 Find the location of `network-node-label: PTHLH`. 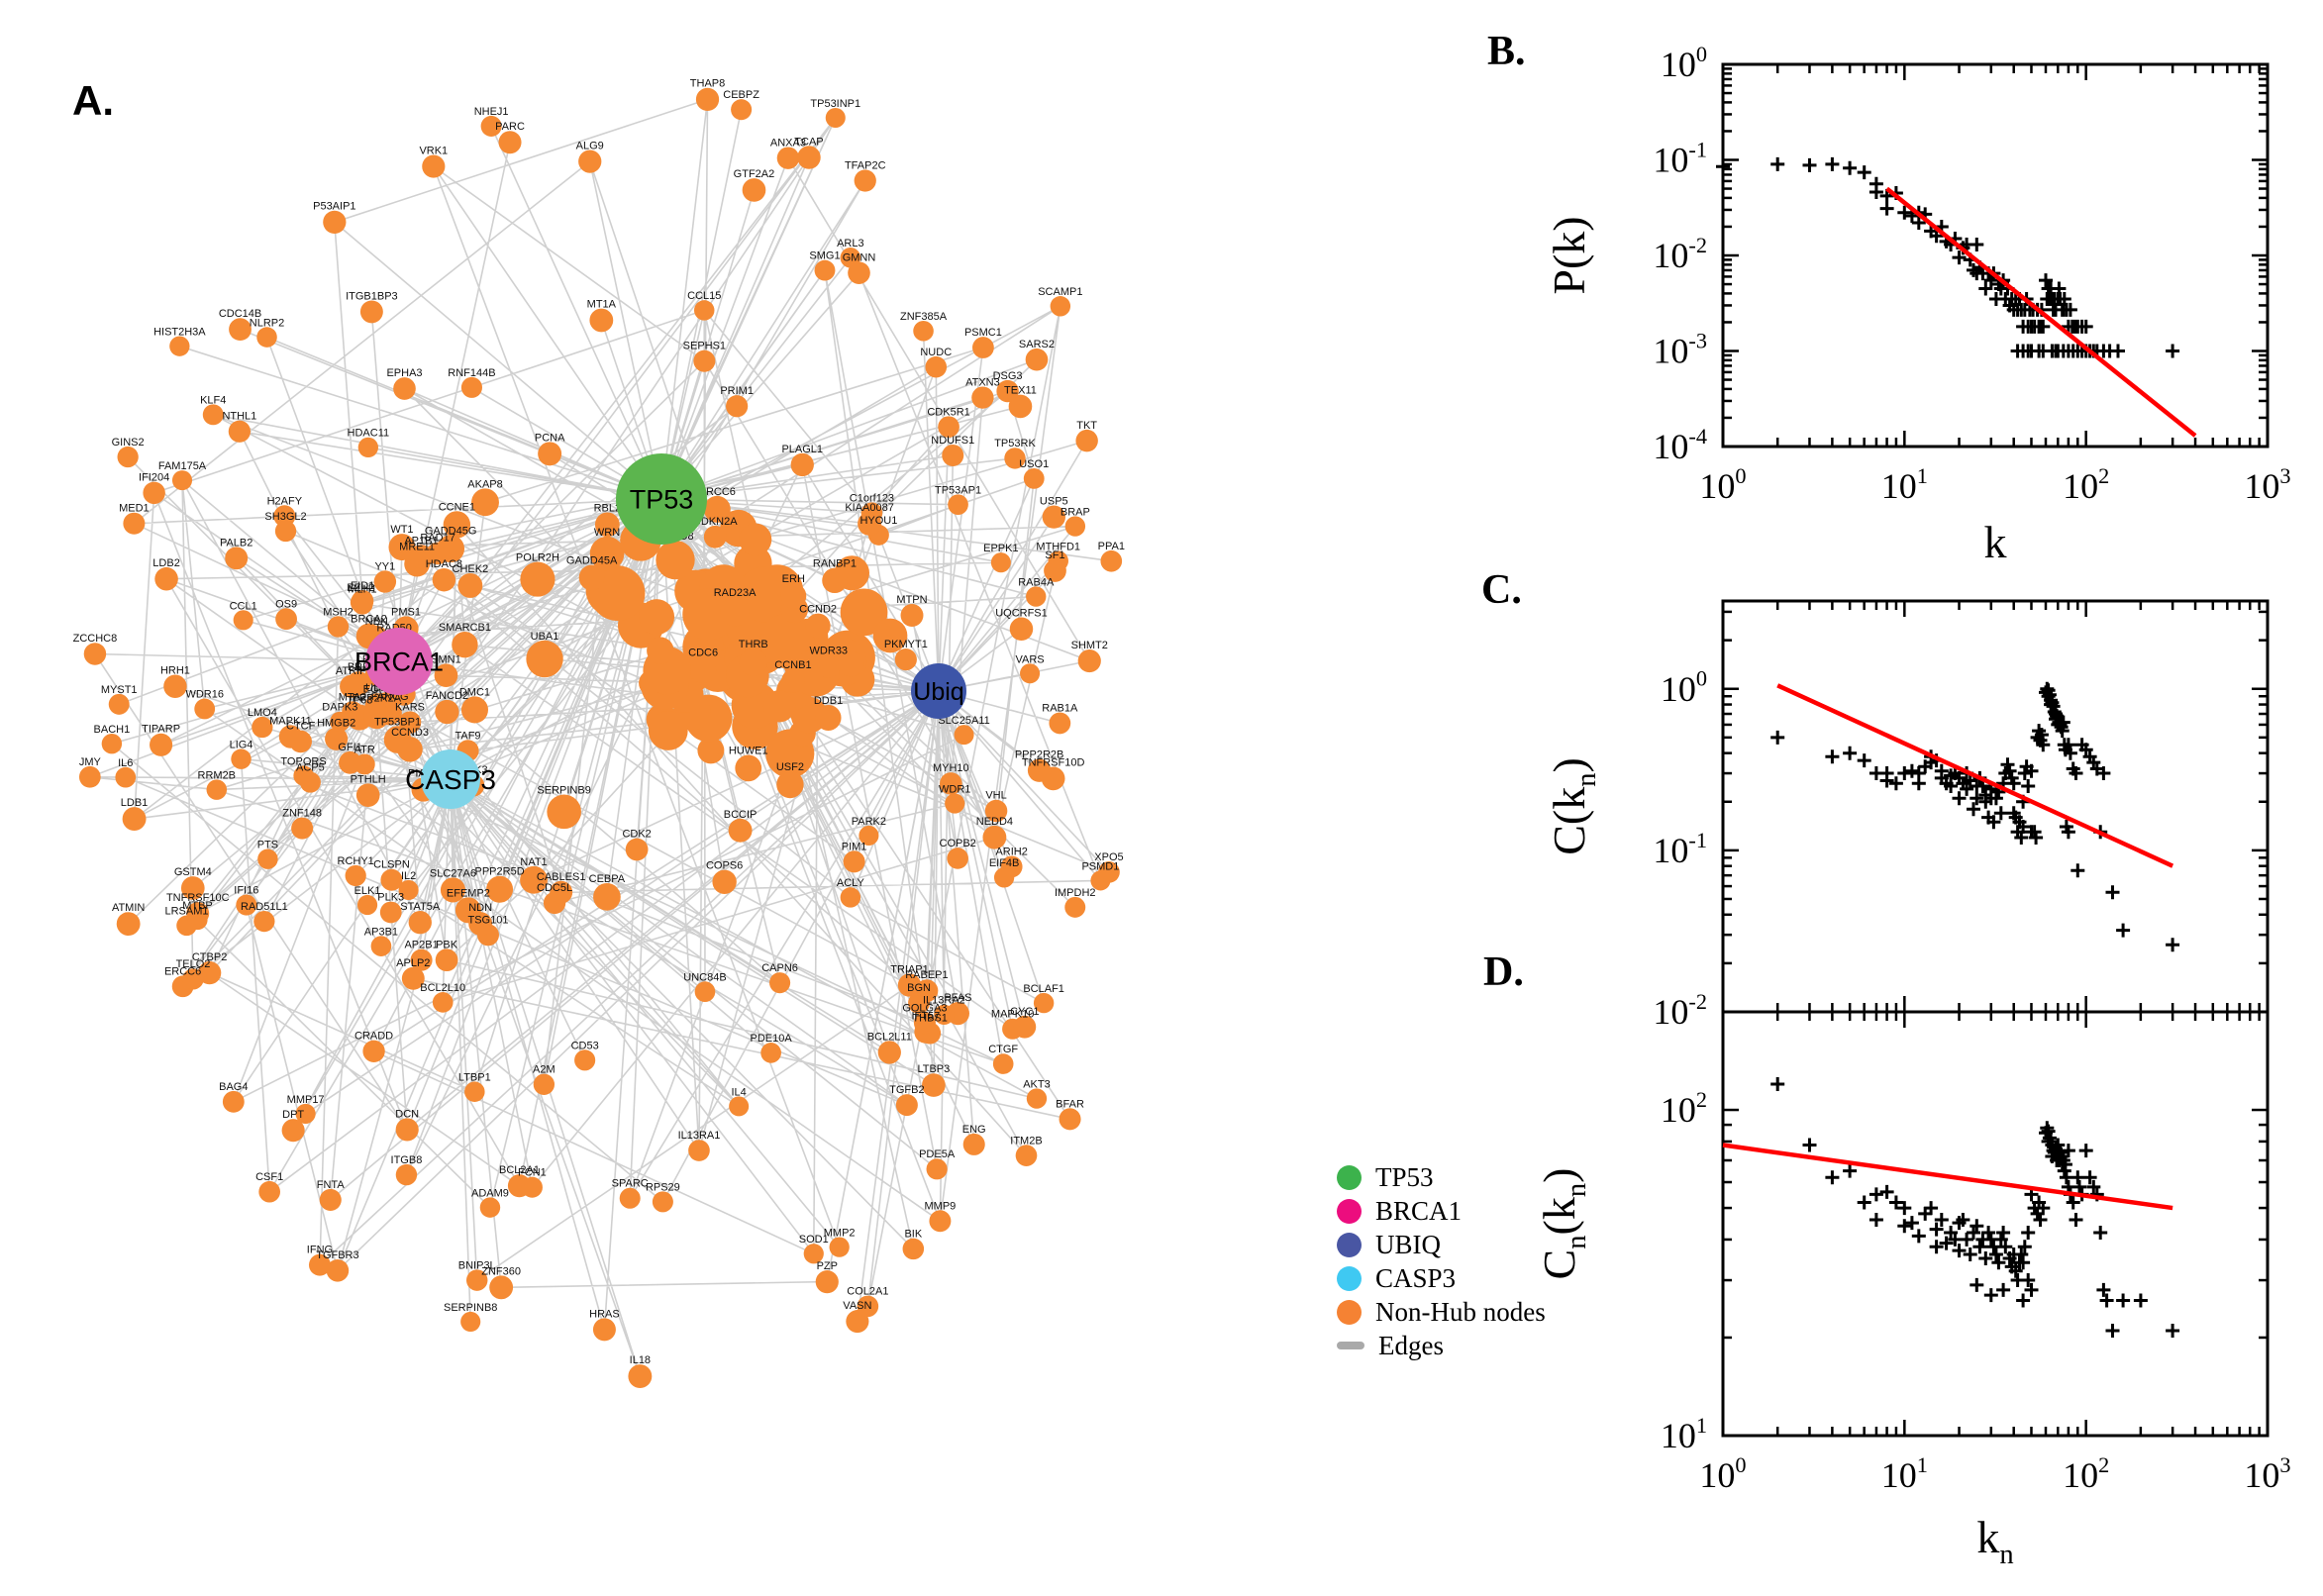

network-node-label: PTHLH is located at coordinates (369, 779).